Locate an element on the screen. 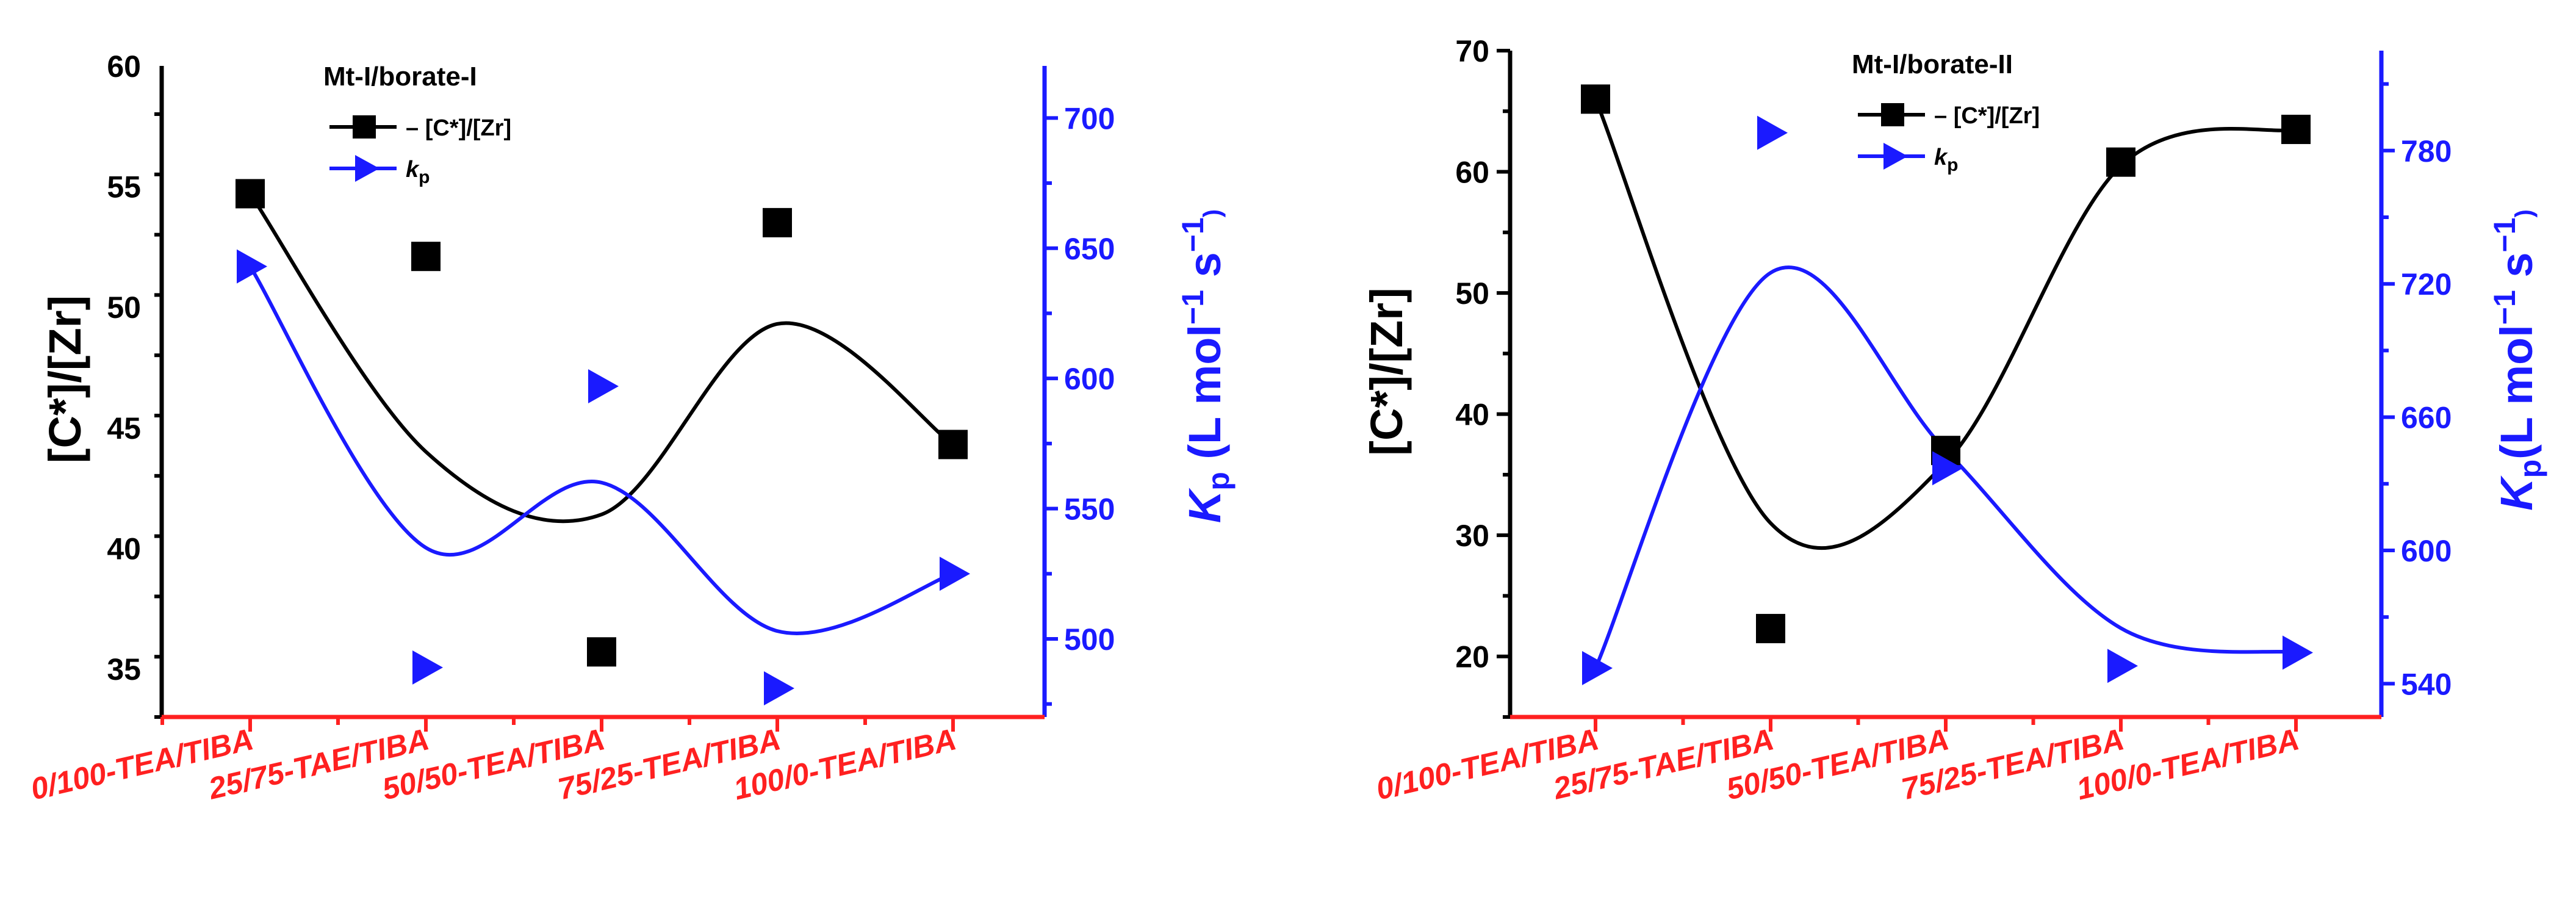  left-tick-label: 45 is located at coordinates (124, 428).